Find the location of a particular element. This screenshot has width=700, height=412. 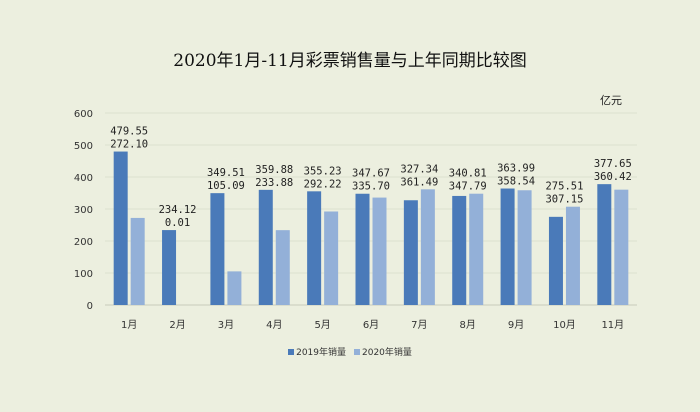

chart-title: 2020年1月-11月彩票销售量与上年同期比较图 is located at coordinates (350, 61).